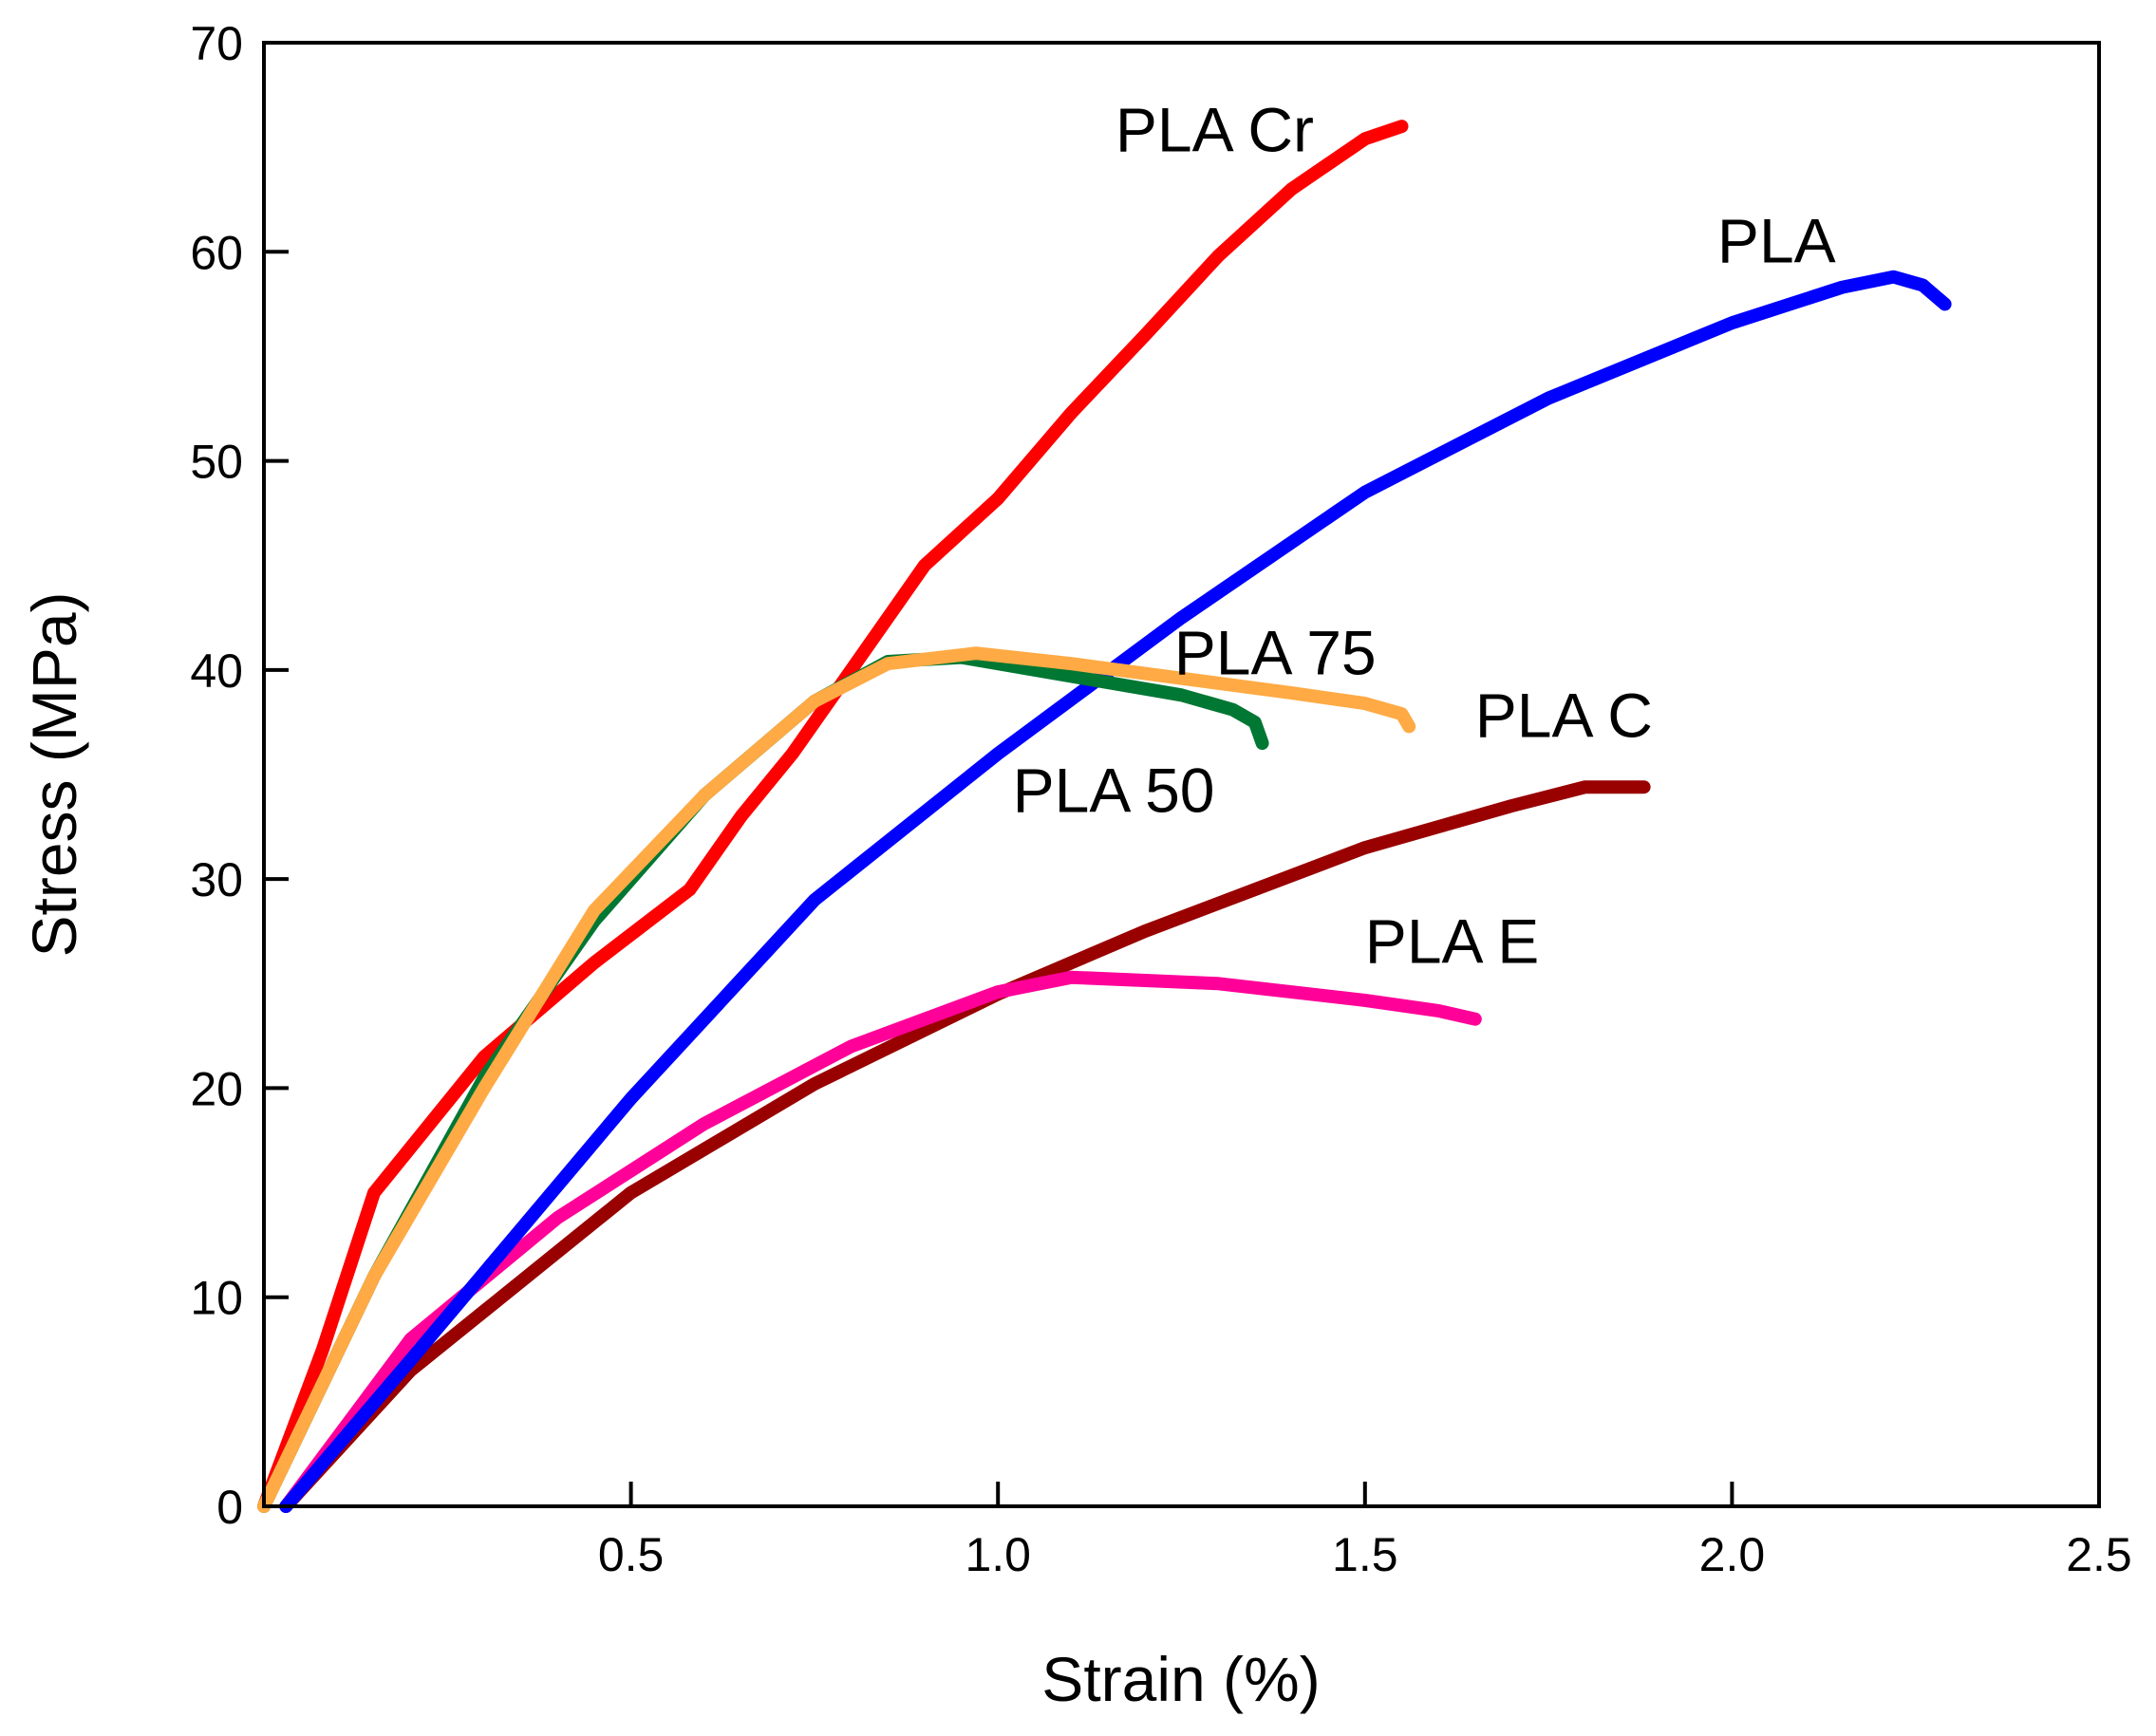 The image size is (2156, 1736). Describe the element at coordinates (1732, 1554) in the screenshot. I see `x-tick-label-2-0: 2.0` at that location.